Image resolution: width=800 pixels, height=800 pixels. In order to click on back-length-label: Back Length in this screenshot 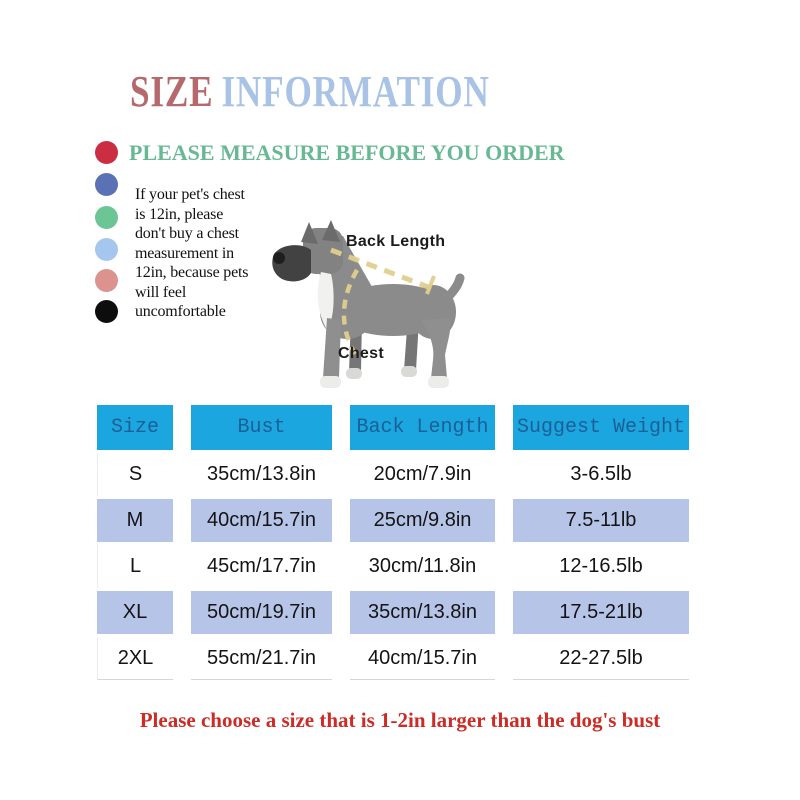, I will do `click(396, 241)`.